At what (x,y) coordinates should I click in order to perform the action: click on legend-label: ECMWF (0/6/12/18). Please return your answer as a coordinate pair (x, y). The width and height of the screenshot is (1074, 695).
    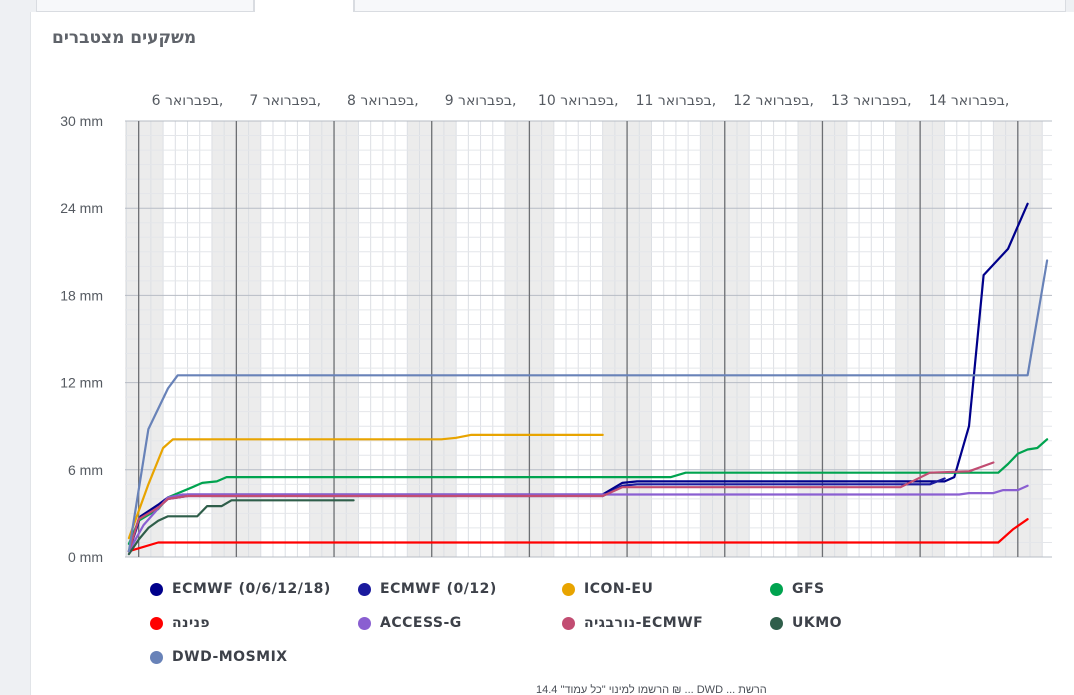
    Looking at the image, I should click on (251, 589).